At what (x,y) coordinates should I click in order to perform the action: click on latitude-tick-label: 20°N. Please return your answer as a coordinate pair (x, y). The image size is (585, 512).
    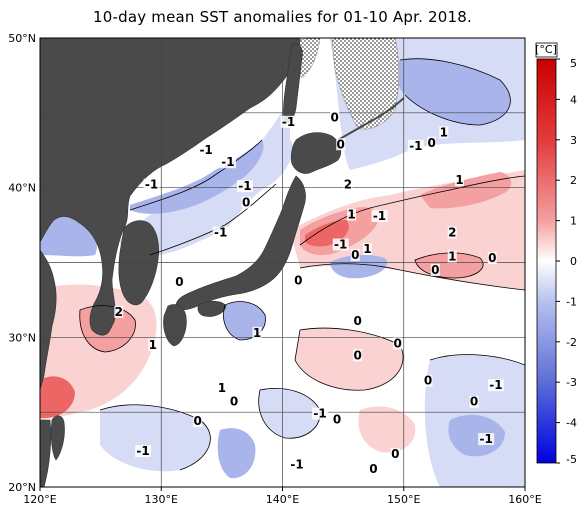
    Looking at the image, I should click on (22, 487).